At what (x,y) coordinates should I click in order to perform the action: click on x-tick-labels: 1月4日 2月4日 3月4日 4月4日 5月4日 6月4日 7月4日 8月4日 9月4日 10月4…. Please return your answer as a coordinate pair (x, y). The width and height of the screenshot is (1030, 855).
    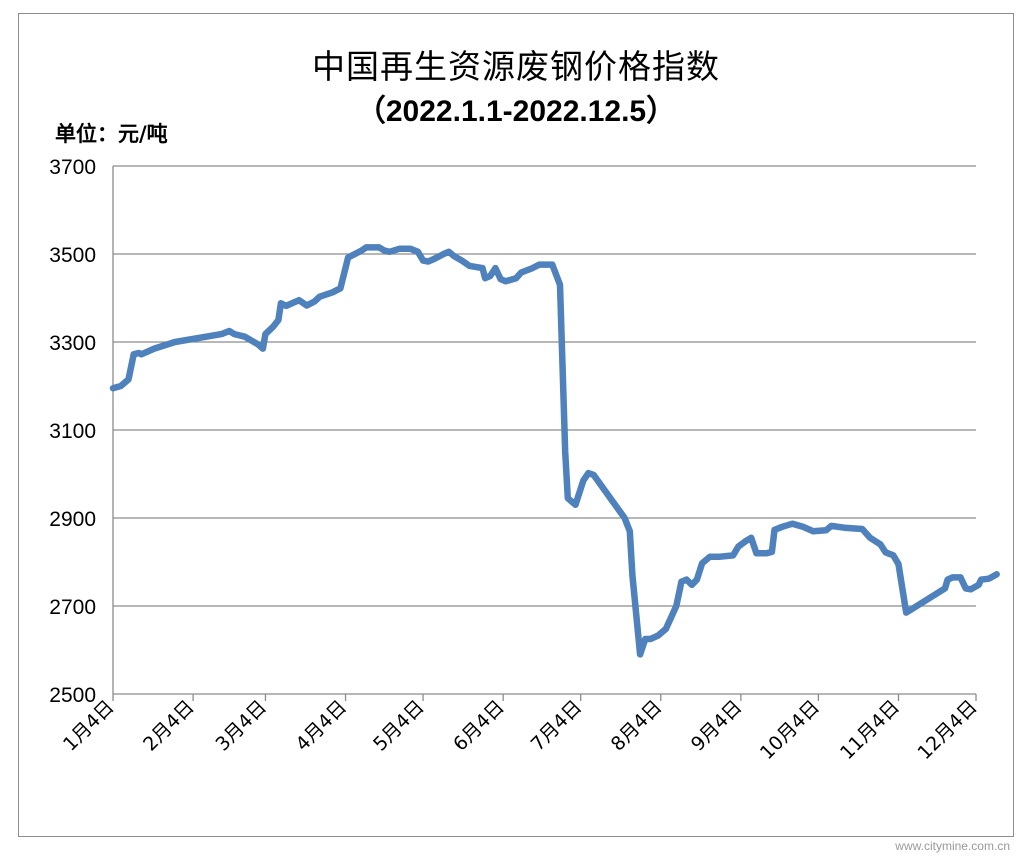
    Looking at the image, I should click on (520, 730).